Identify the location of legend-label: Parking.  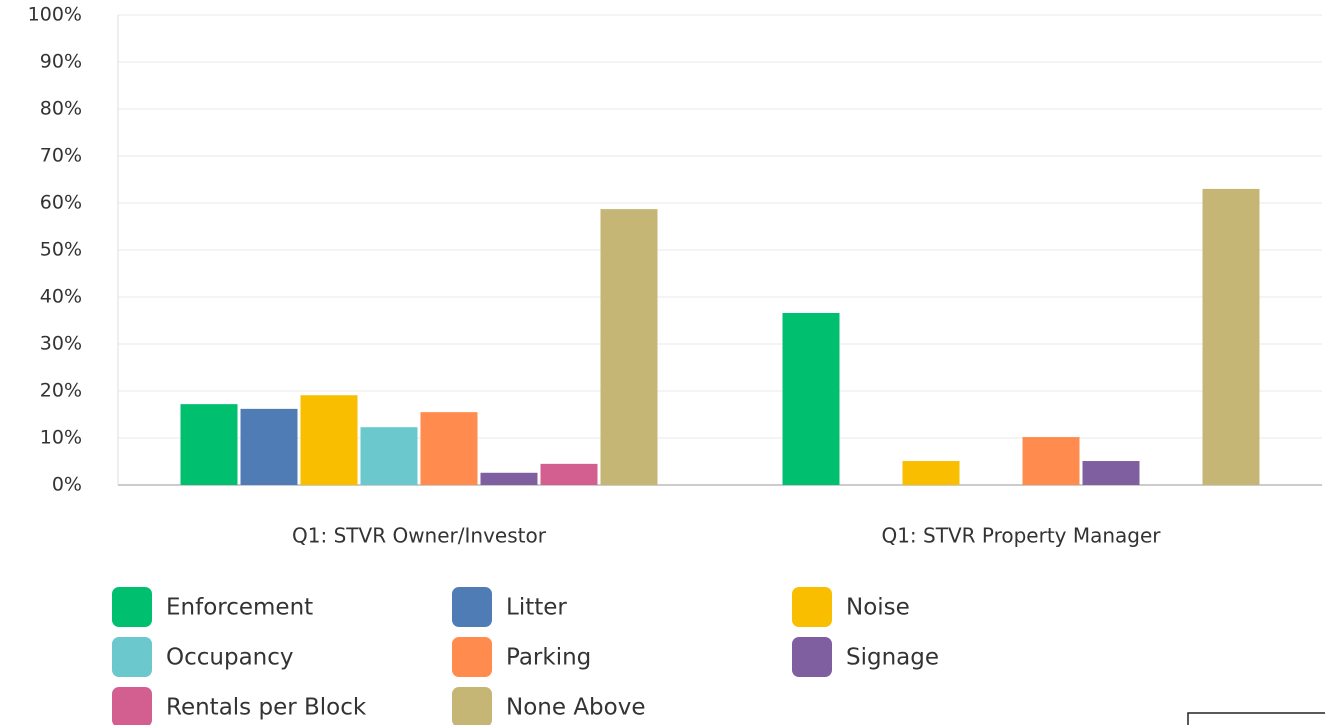
(548, 658).